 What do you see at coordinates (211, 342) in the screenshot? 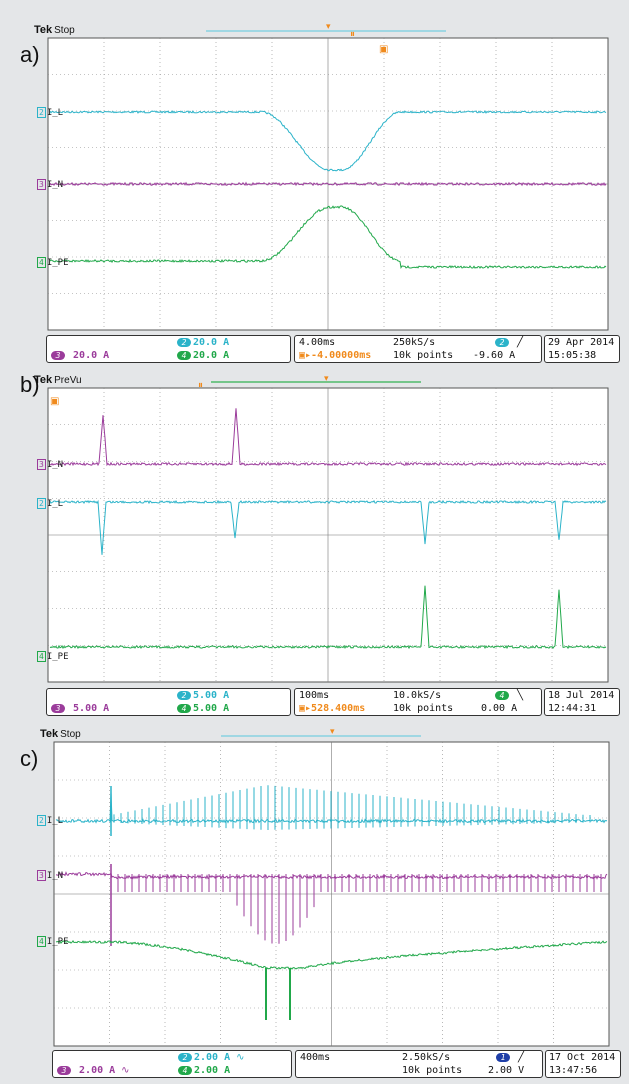
I see `ch2-scale: 20.0 A` at bounding box center [211, 342].